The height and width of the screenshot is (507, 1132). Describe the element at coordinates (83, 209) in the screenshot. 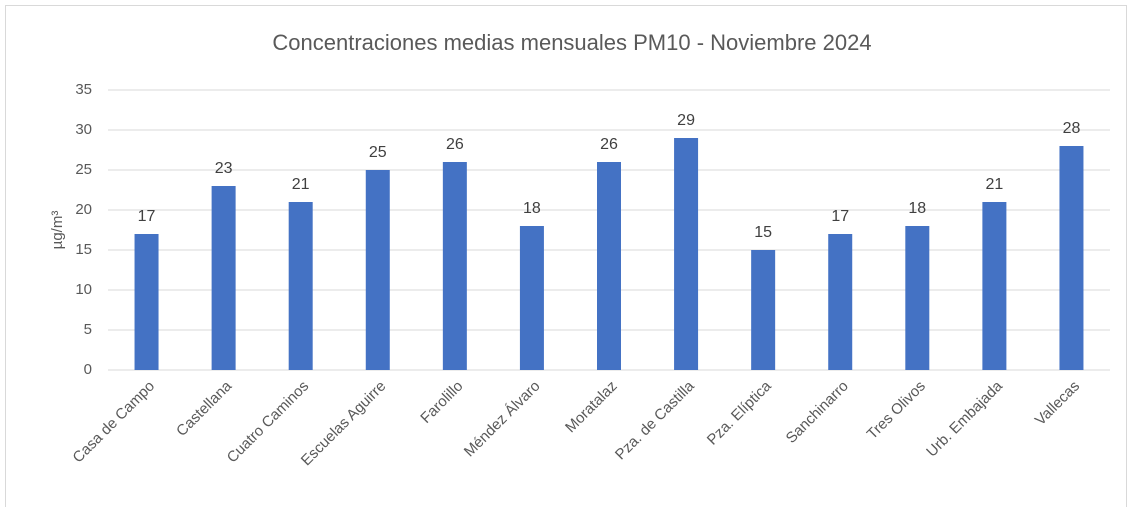

I see `y-tick-label: 20` at that location.